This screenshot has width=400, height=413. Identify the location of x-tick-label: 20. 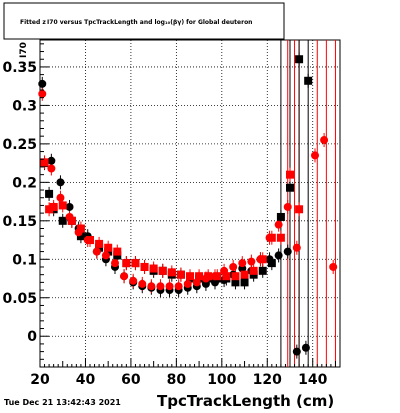
(40, 380).